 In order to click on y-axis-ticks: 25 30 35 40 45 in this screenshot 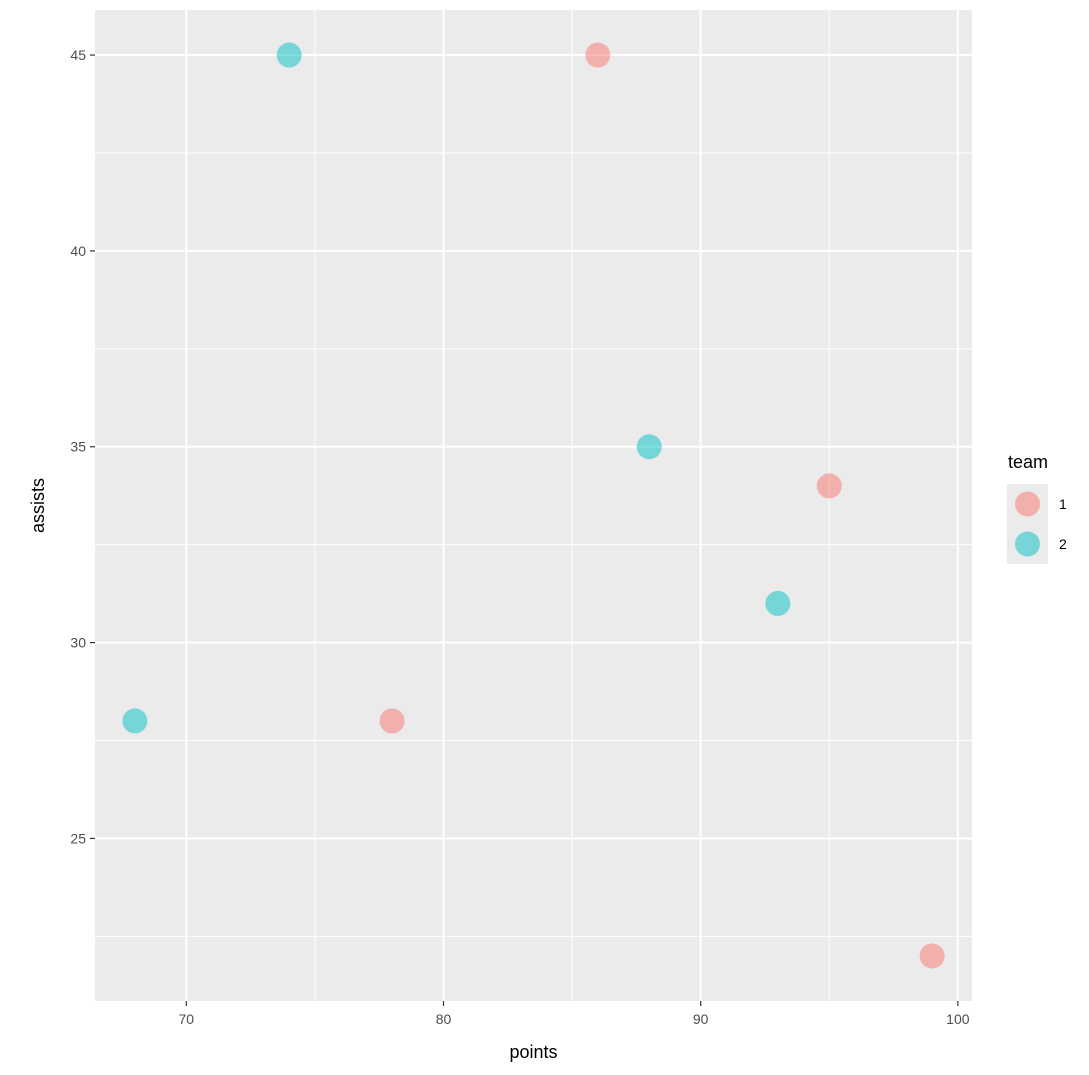, I will do `click(82, 446)`.